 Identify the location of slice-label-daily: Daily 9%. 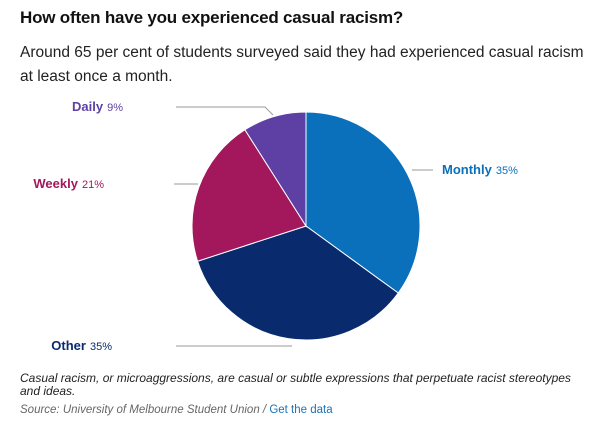
(97, 106).